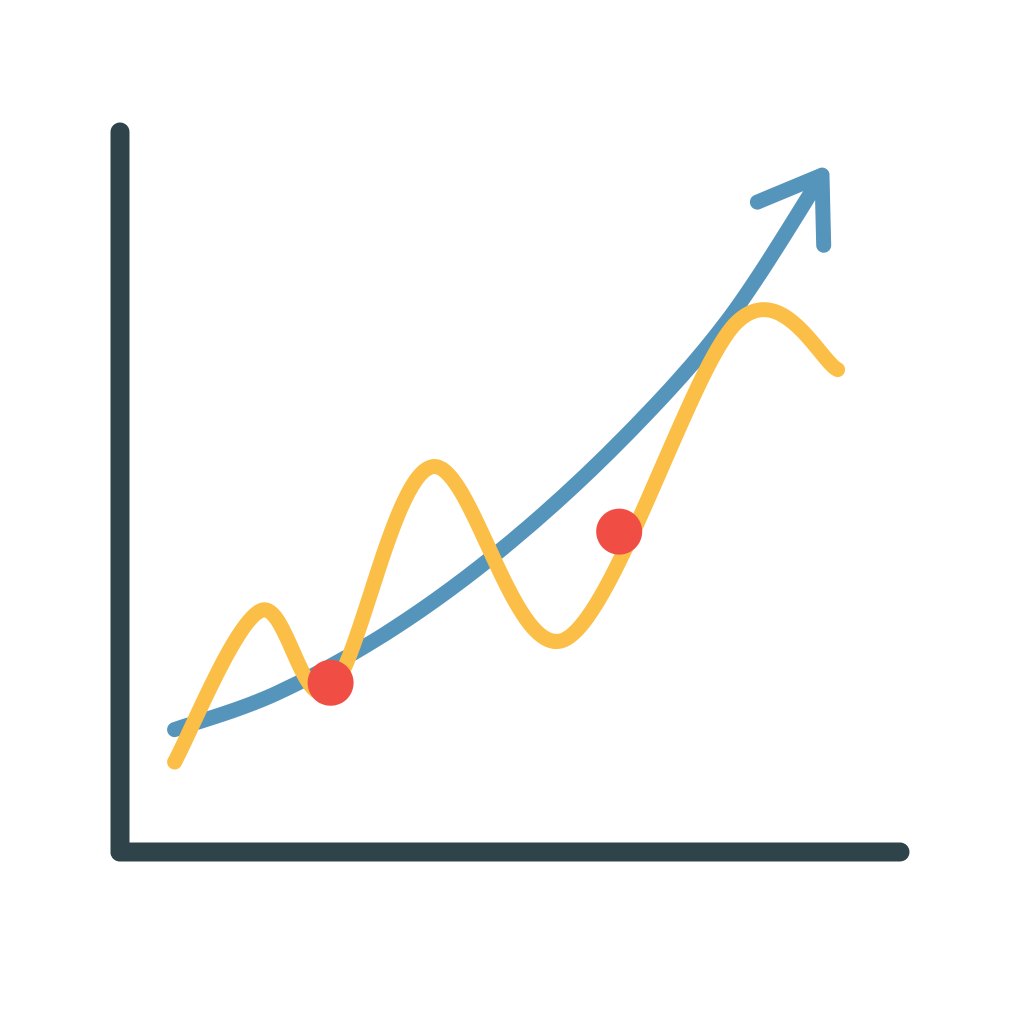 The width and height of the screenshot is (1024, 1024). Describe the element at coordinates (475, 607) in the screenshot. I see `highlight-markers` at that location.